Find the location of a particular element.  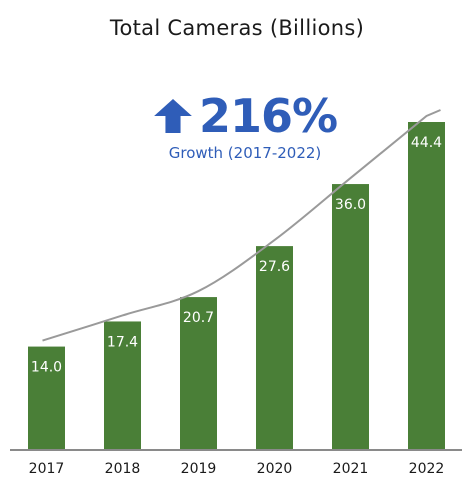

x-tick-label-2019: 2019 is located at coordinates (199, 469).